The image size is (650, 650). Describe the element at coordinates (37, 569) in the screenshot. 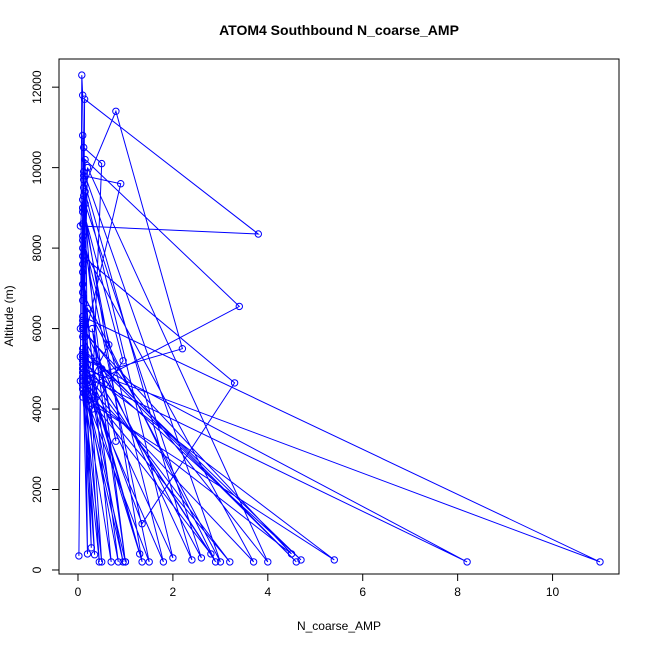

I see `y-tick-label: 0` at that location.